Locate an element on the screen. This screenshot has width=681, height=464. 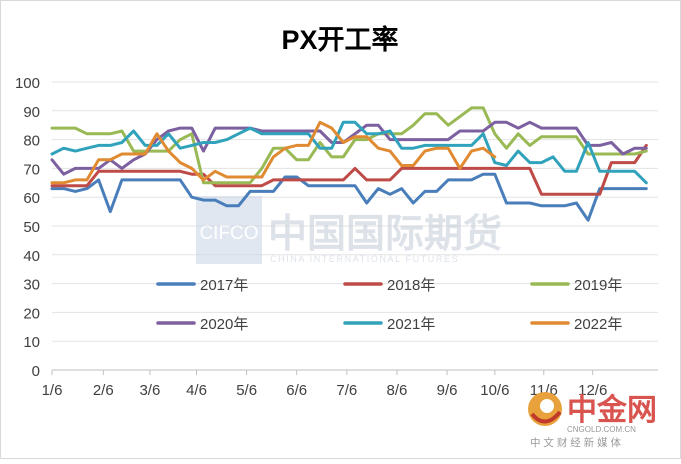
x-tick-labels: 1/6 2/6 3/6 4/6 5/6 6/6 7/6 8/6 9/6 10/6 11/6 12/6 is located at coordinates (324, 384).